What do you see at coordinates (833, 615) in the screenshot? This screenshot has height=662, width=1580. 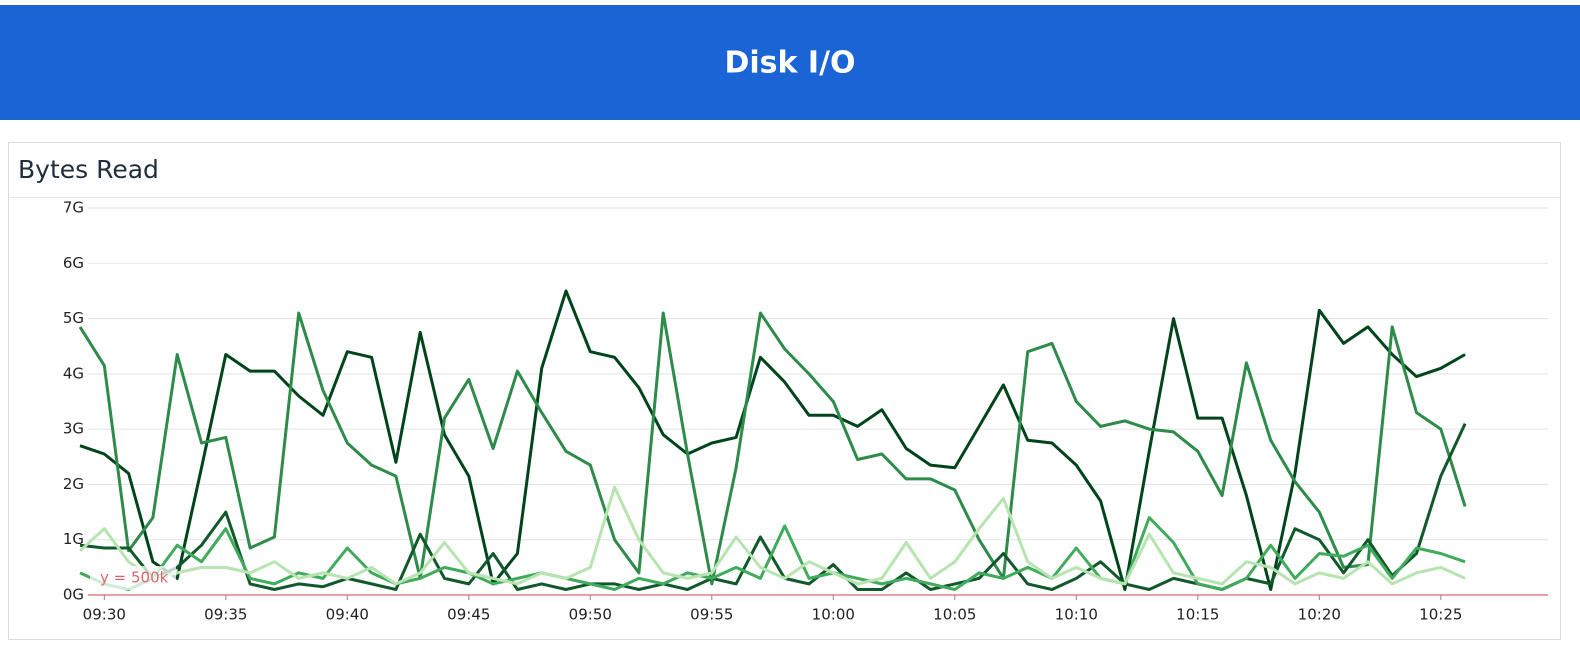 I see `x-tick-label: 10:00` at bounding box center [833, 615].